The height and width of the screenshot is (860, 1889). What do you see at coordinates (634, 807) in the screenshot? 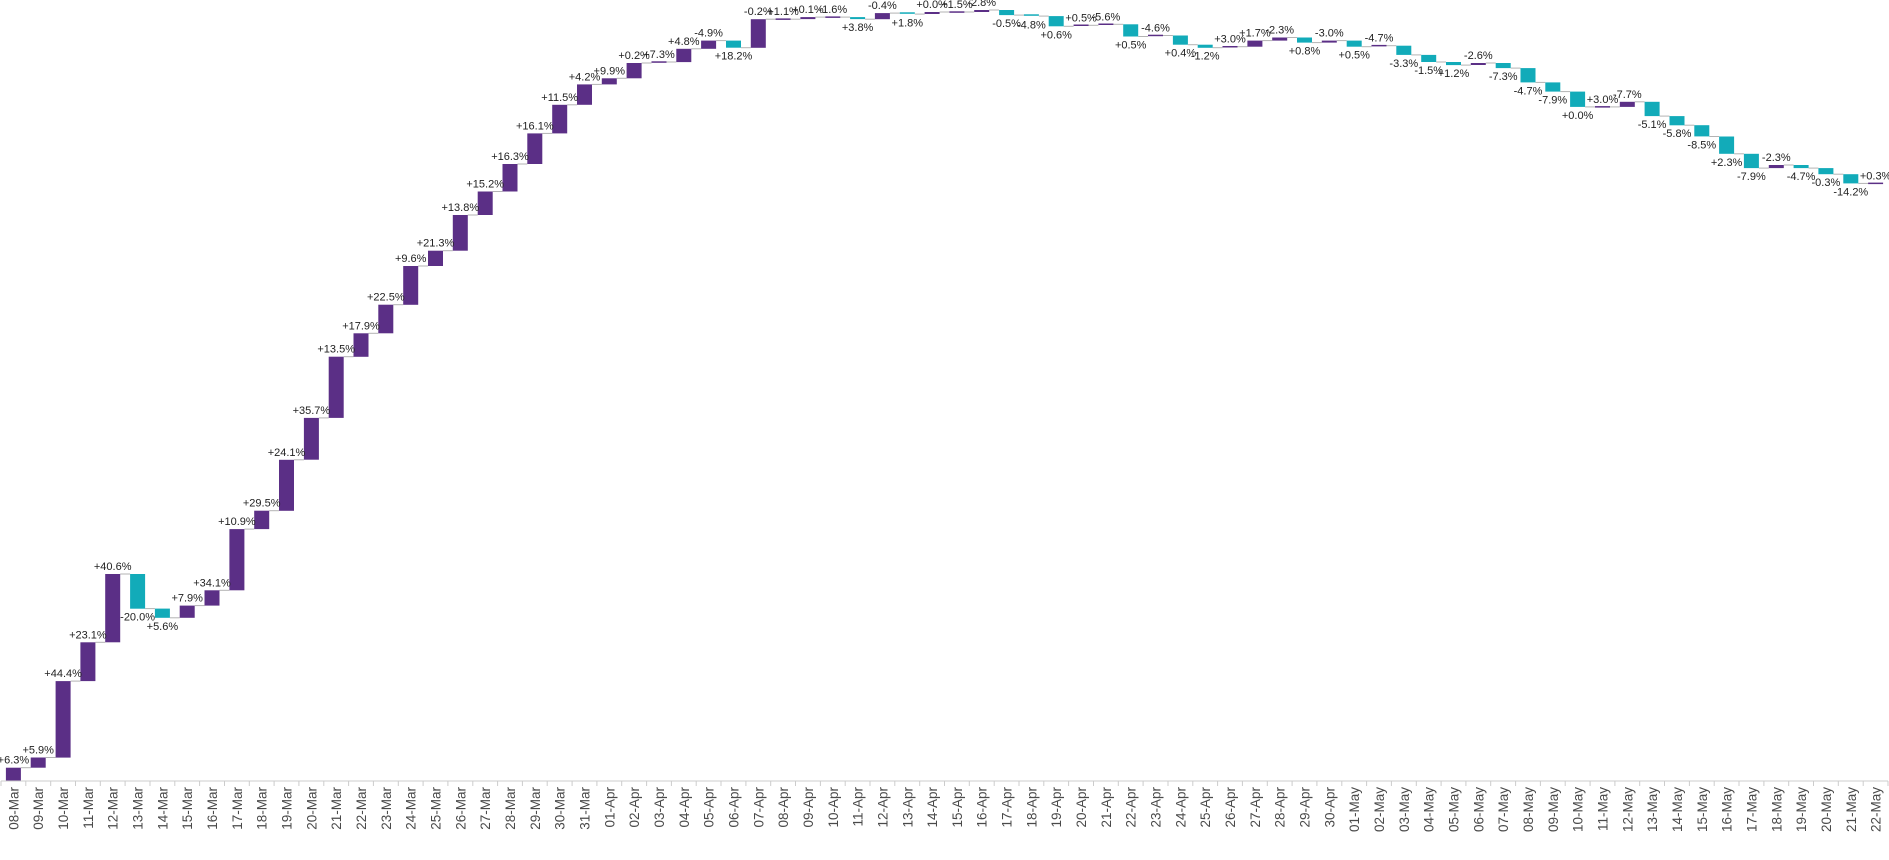
I see `x-tick-label: 02-Apr` at bounding box center [634, 807].